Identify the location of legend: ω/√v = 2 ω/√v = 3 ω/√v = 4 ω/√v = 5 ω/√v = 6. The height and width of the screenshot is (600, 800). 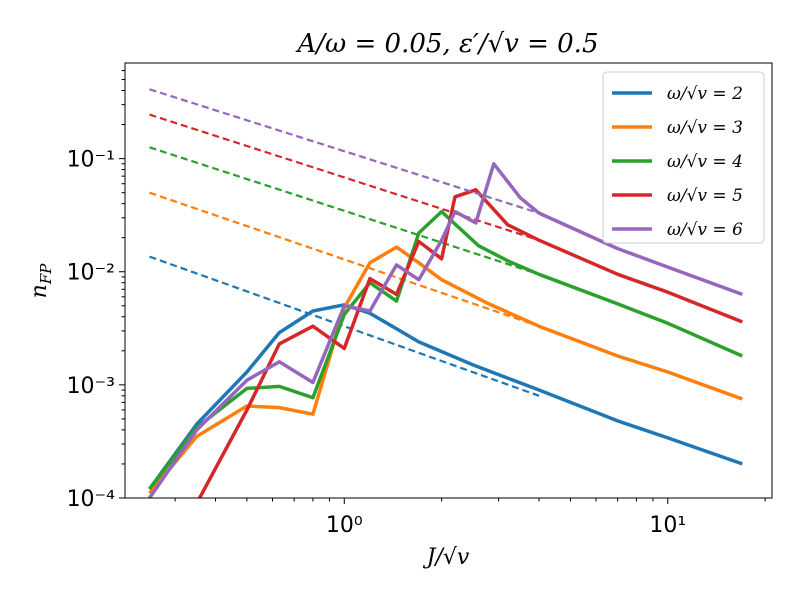
(683, 157).